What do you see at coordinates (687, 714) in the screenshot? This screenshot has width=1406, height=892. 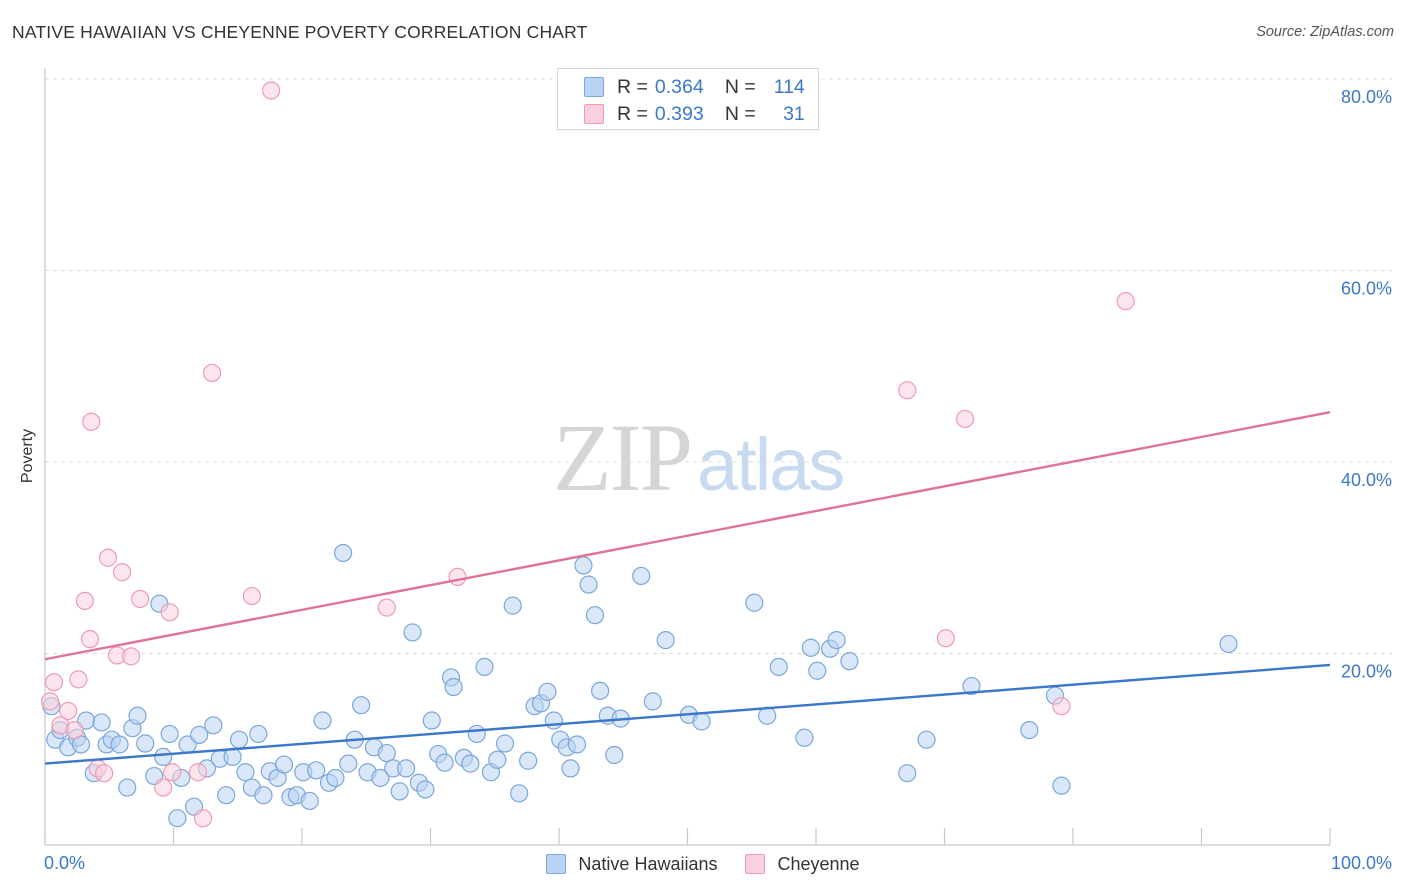 I see `native-hawaiians-trend-line` at bounding box center [687, 714].